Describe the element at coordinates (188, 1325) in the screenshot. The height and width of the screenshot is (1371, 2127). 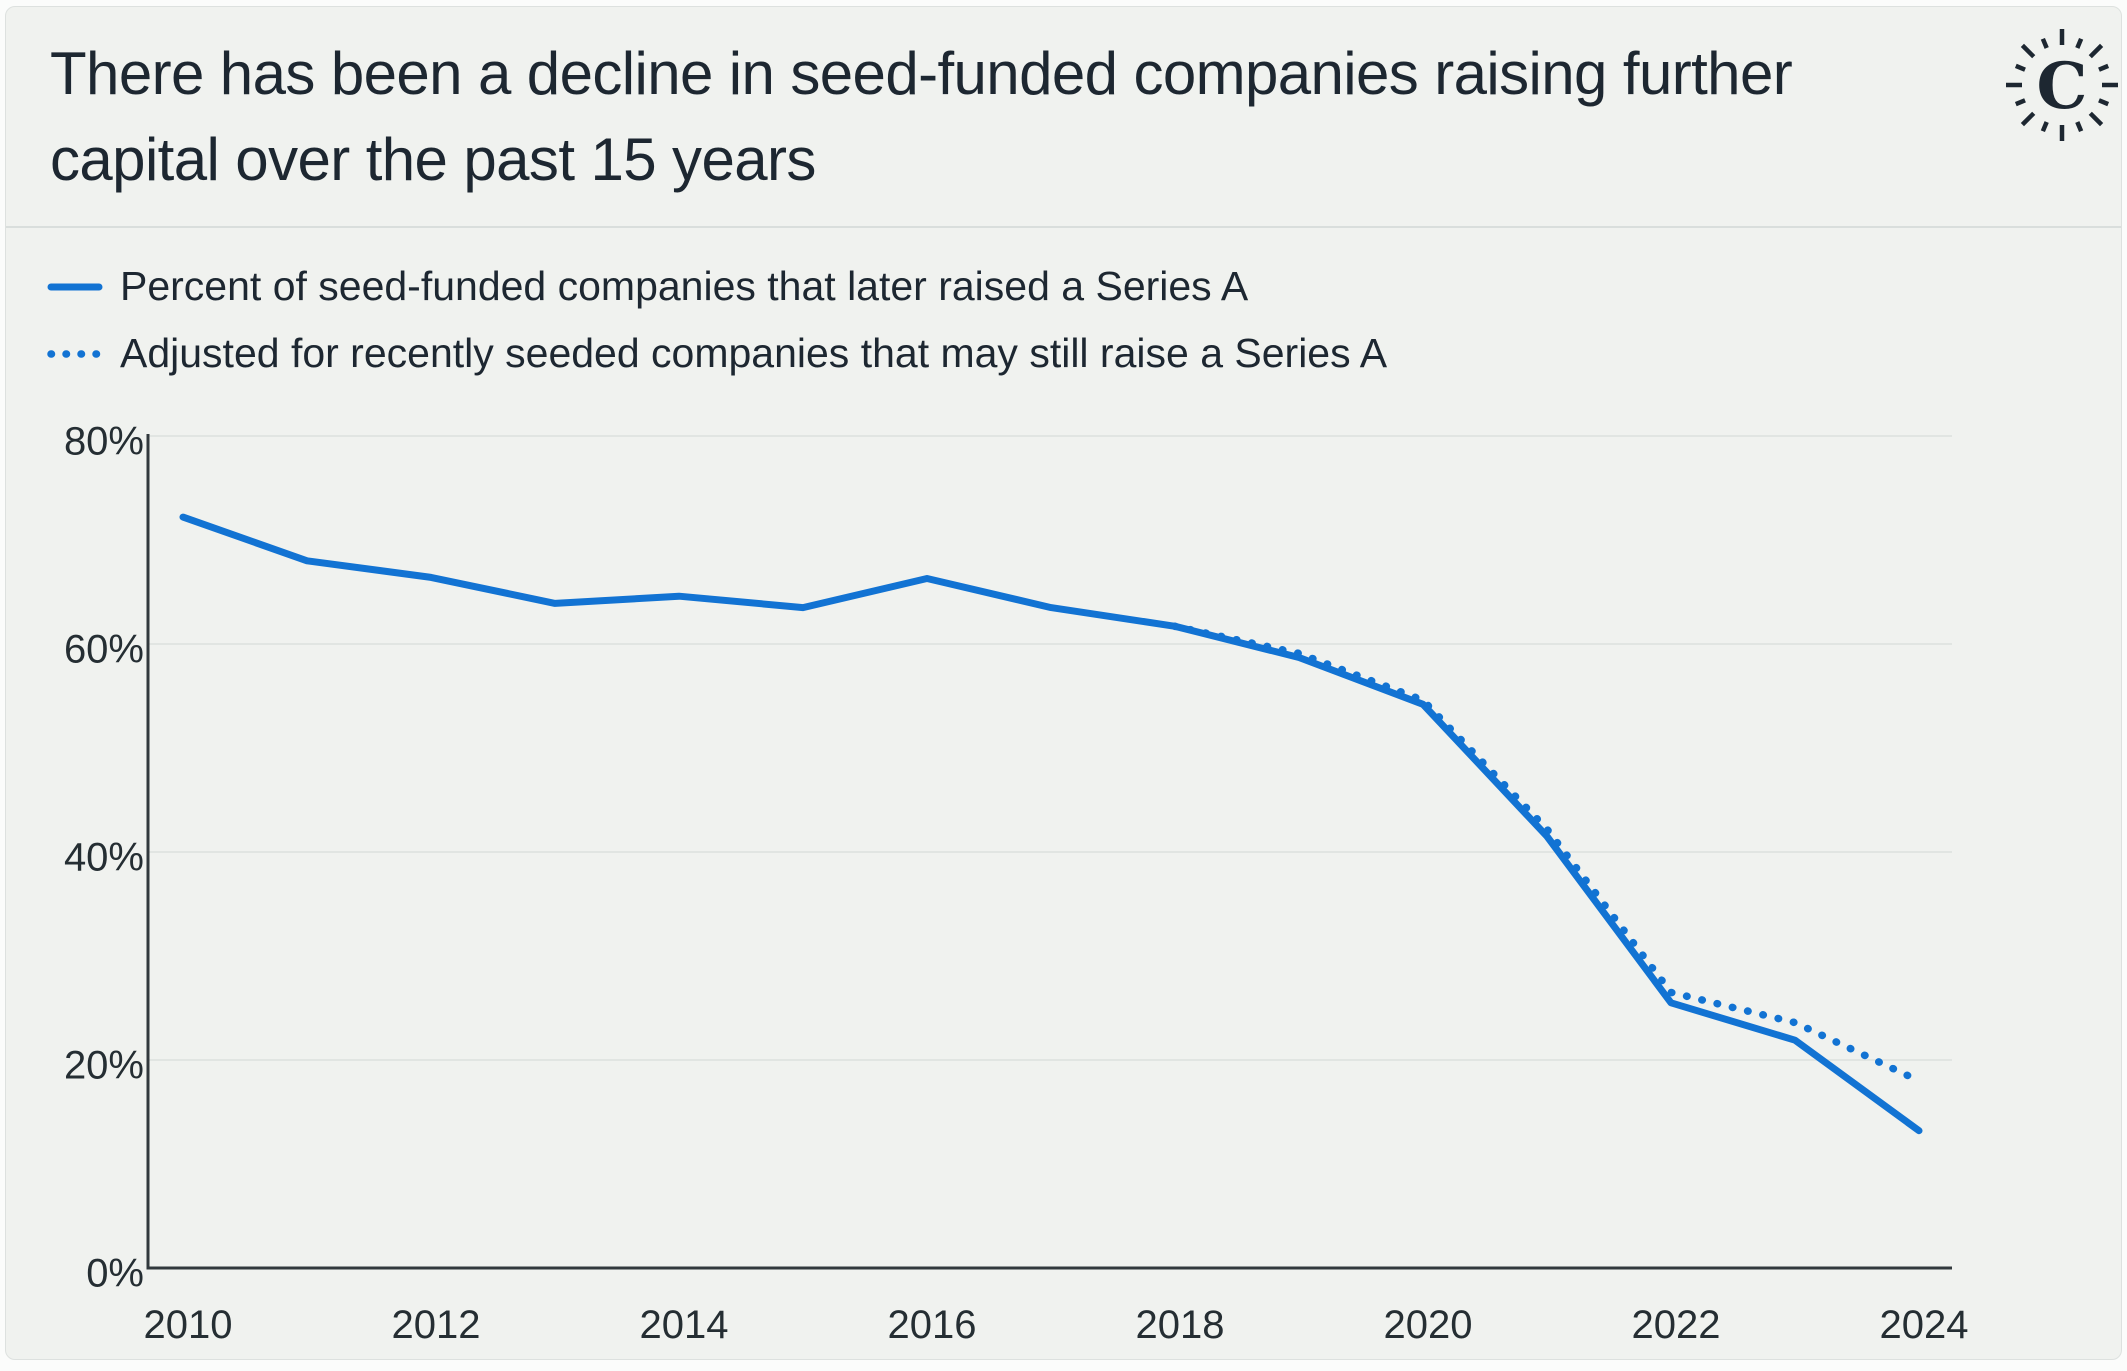
I see `x-tick-label: 2010` at that location.